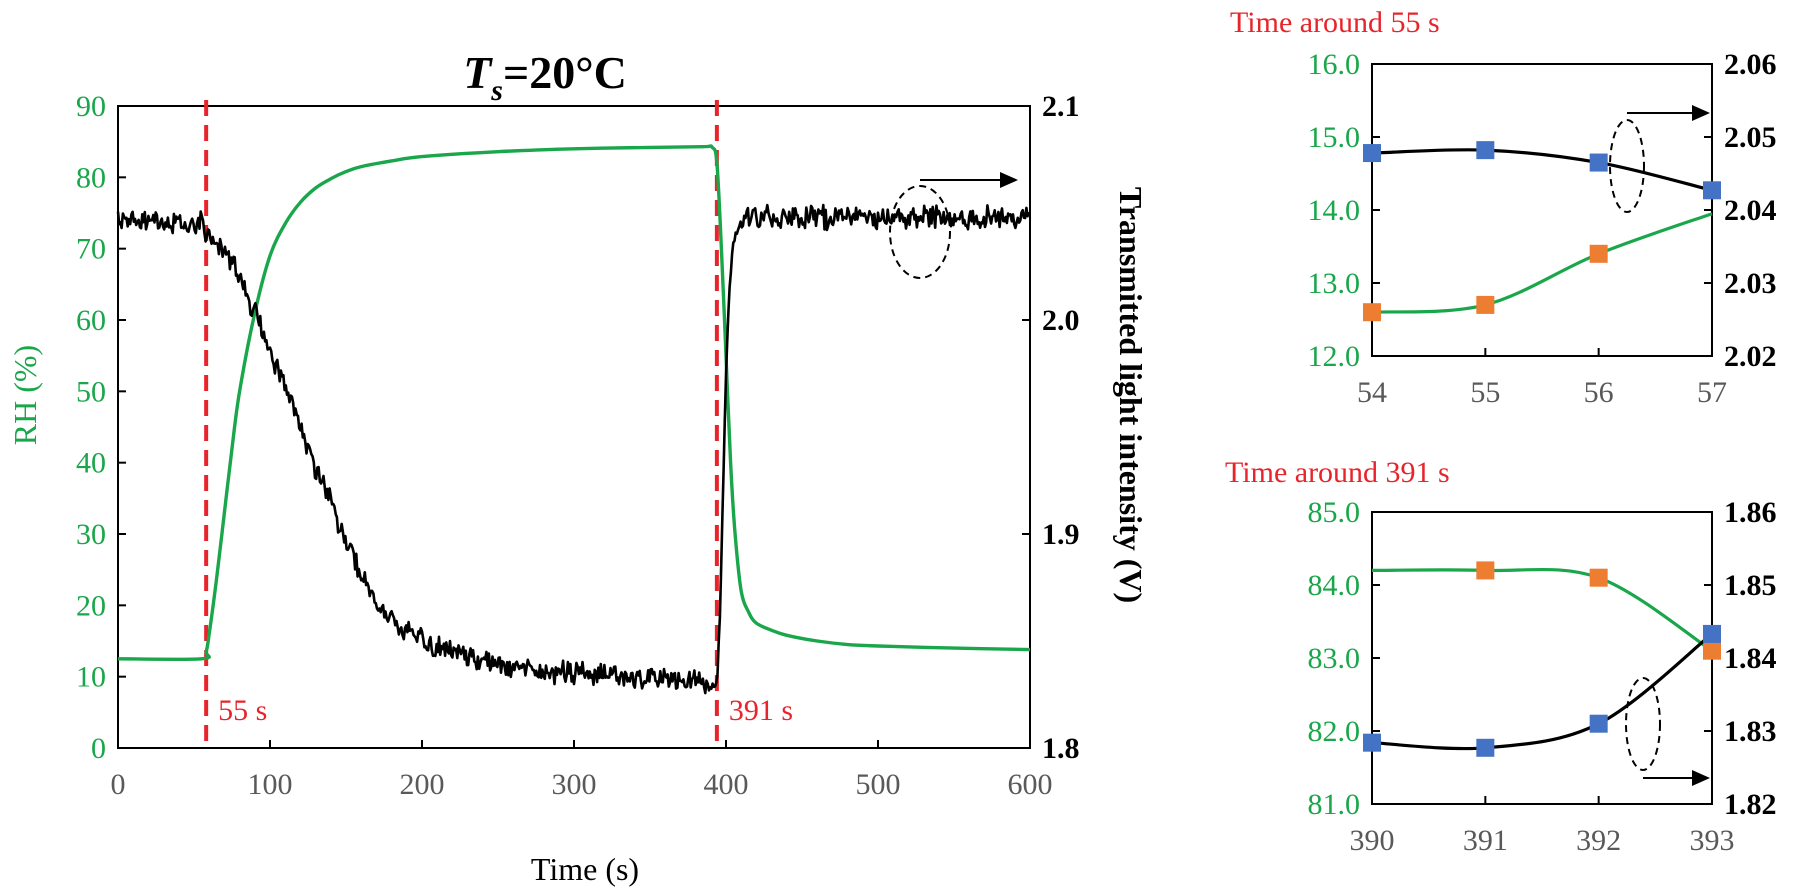 This screenshot has width=1817, height=894. What do you see at coordinates (91, 677) in the screenshot?
I see `main-left-tick-label: 10` at bounding box center [91, 677].